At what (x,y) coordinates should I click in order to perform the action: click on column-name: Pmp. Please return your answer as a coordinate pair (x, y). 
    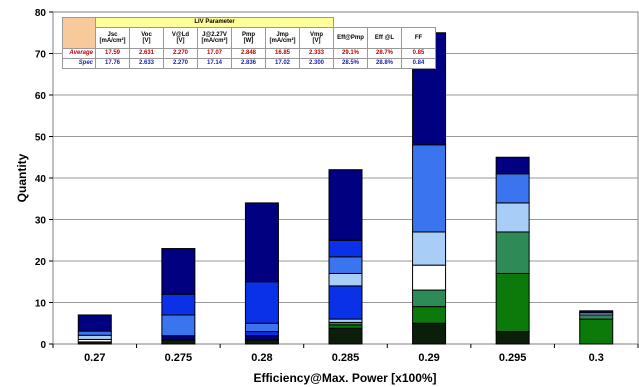
    Looking at the image, I should click on (248, 34).